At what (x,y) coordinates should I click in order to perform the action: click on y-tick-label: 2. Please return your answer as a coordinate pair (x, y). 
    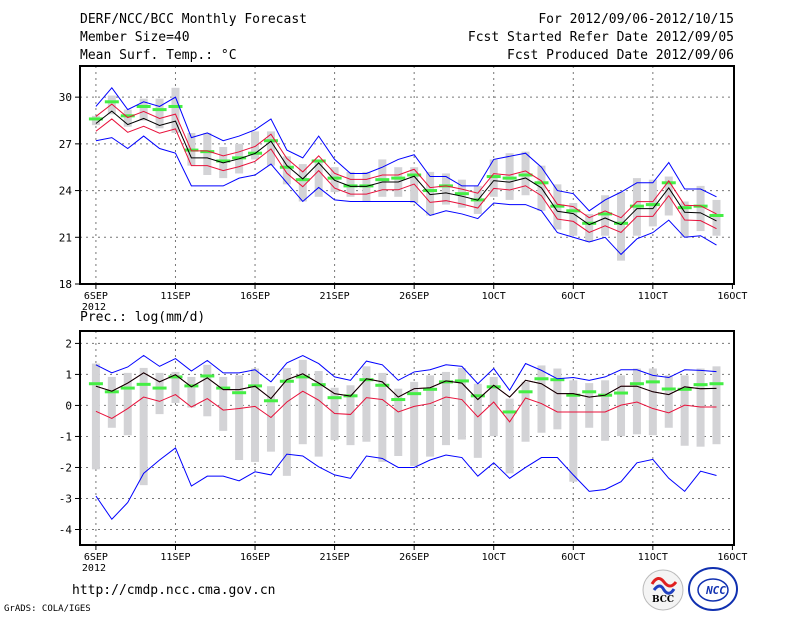
    Looking at the image, I should click on (68, 343).